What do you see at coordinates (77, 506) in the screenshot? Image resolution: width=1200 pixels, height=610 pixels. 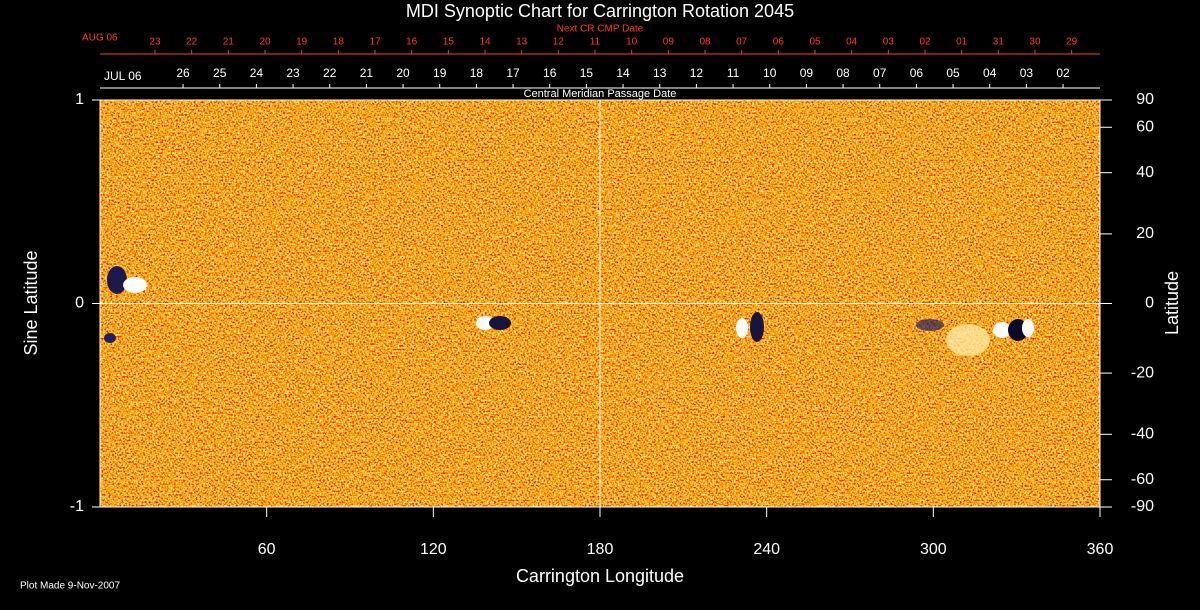 I see `y-tick-label: -1` at bounding box center [77, 506].